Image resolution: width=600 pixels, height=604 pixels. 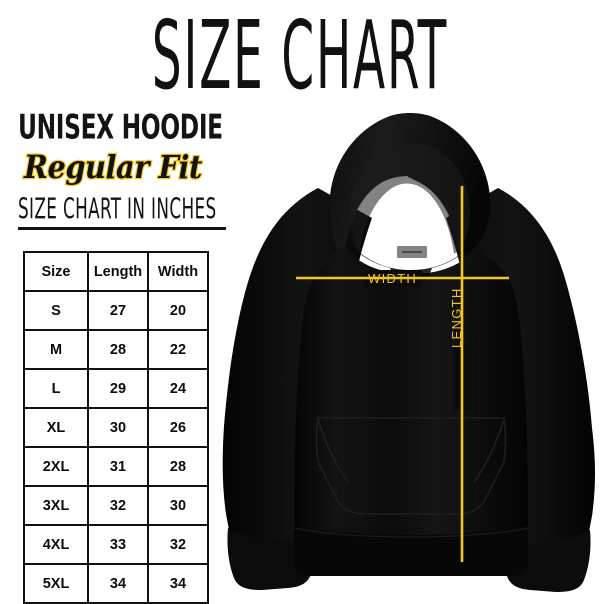 What do you see at coordinates (178, 505) in the screenshot?
I see `cell-width: 30` at bounding box center [178, 505].